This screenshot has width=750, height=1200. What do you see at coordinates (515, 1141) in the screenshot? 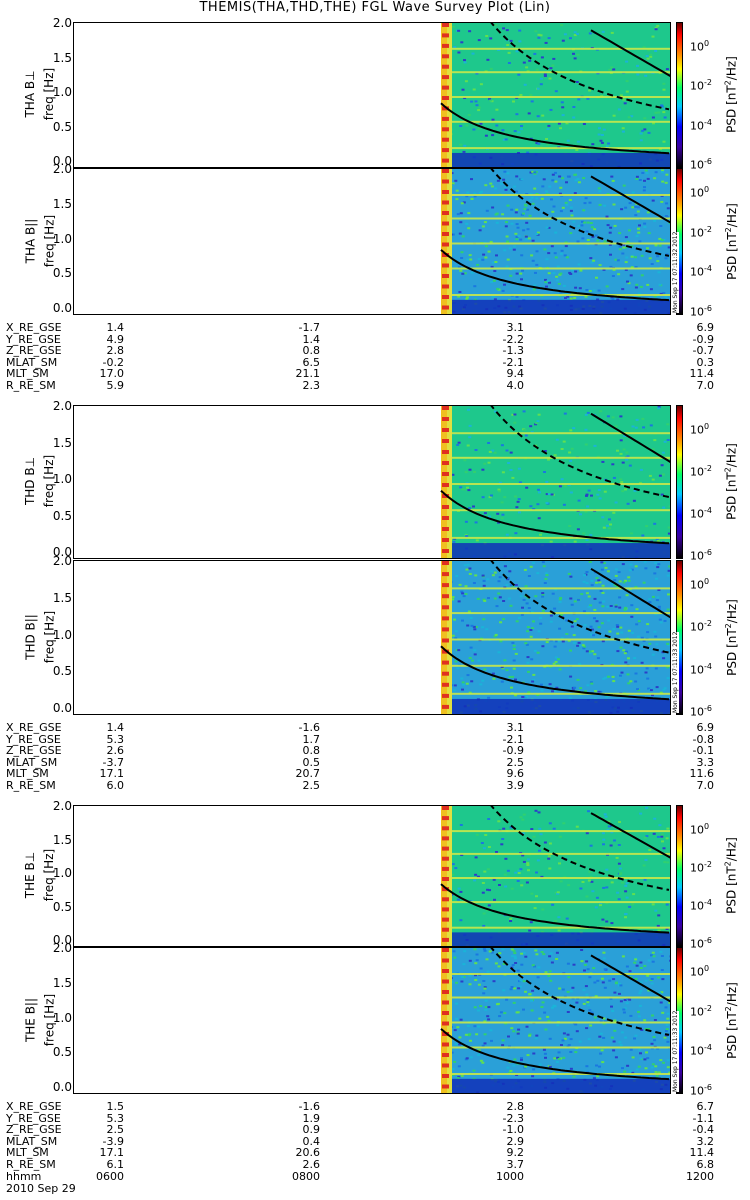
I see `ephemeris-value: 2.9` at bounding box center [515, 1141].